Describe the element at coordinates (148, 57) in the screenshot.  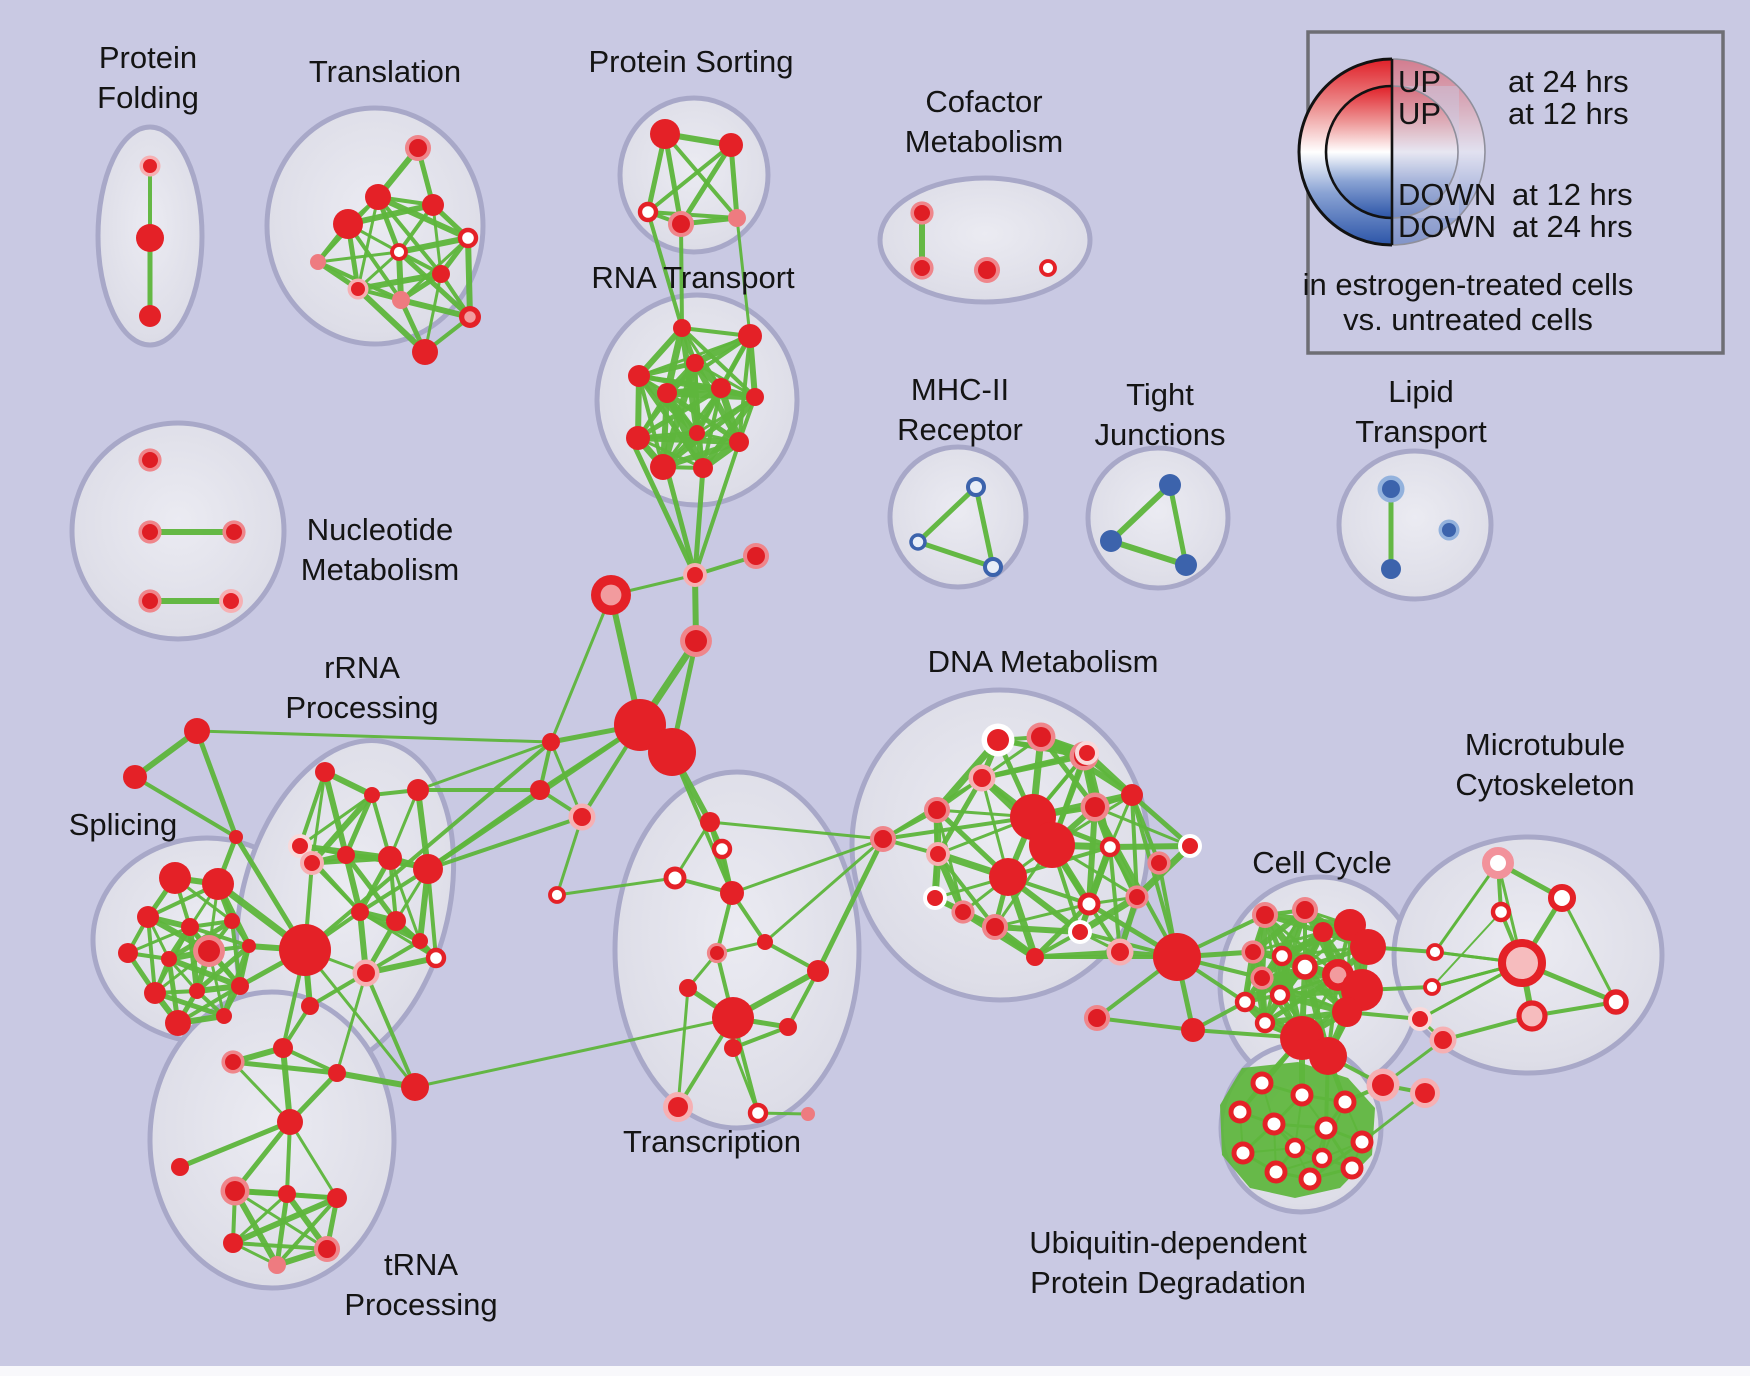
I see `cluster-label-protein-folding-line1: Protein` at that location.